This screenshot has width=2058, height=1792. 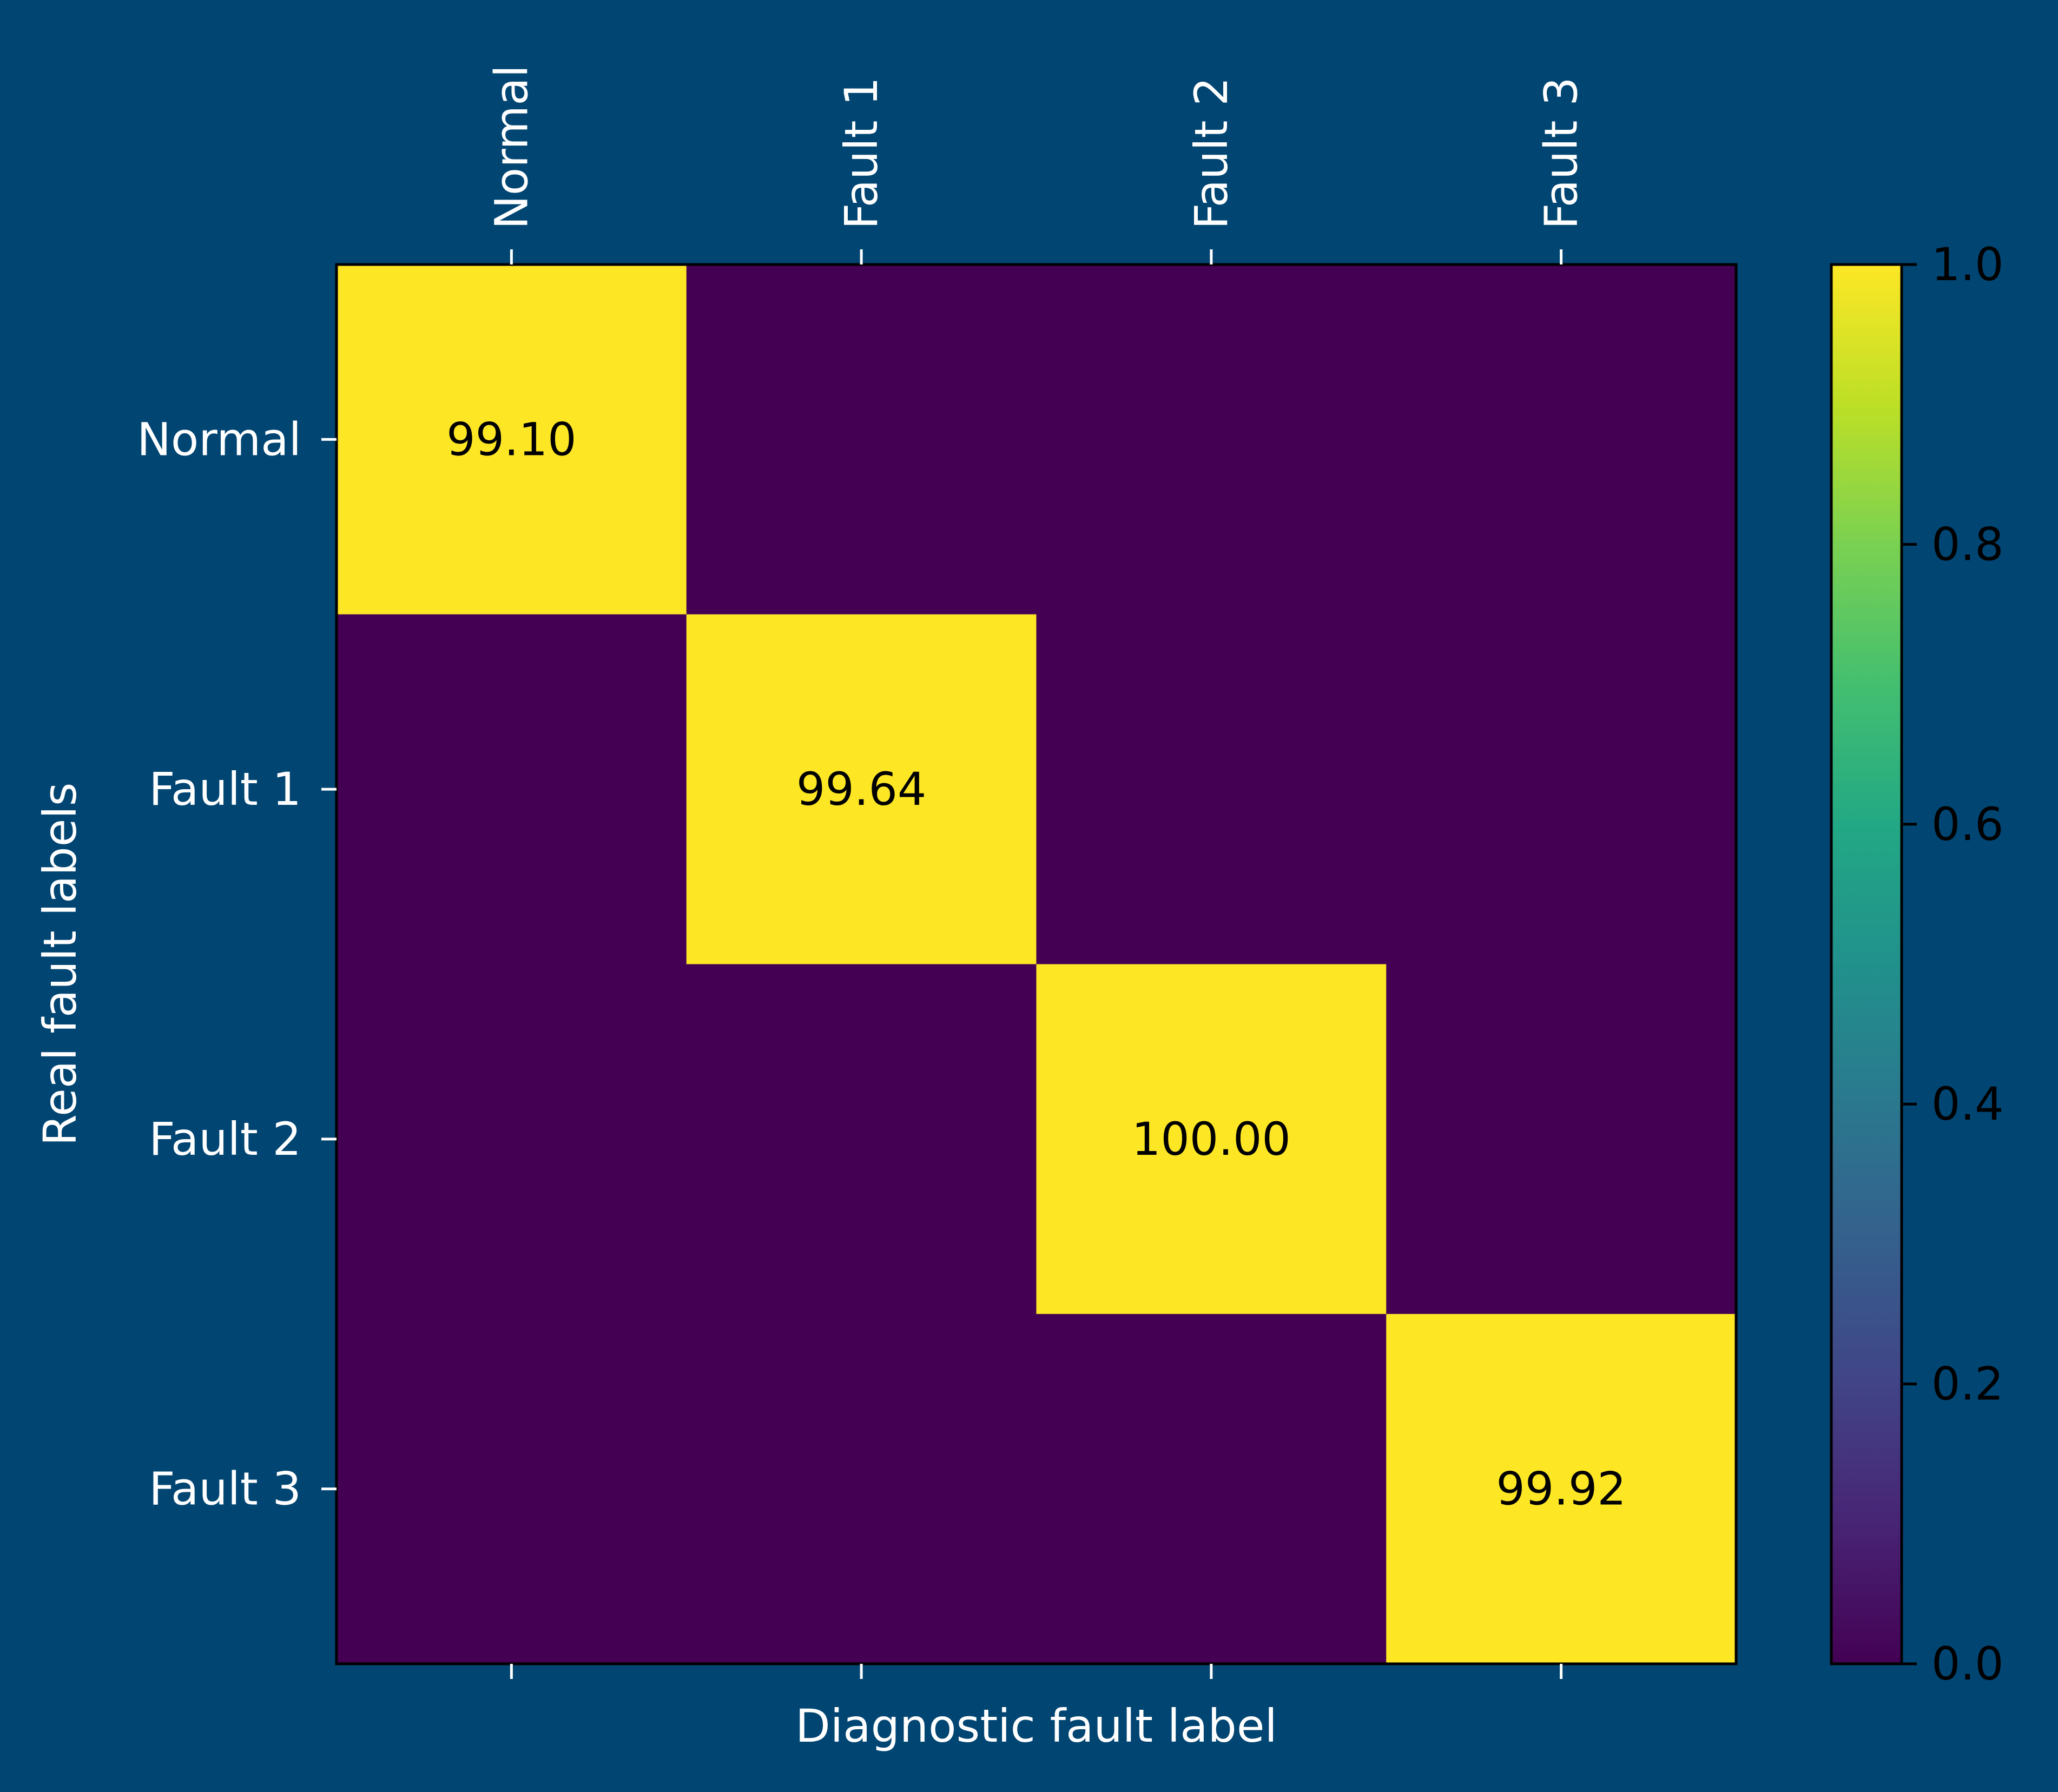 I want to click on y-axis-label: Real fault labels, so click(x=60, y=964).